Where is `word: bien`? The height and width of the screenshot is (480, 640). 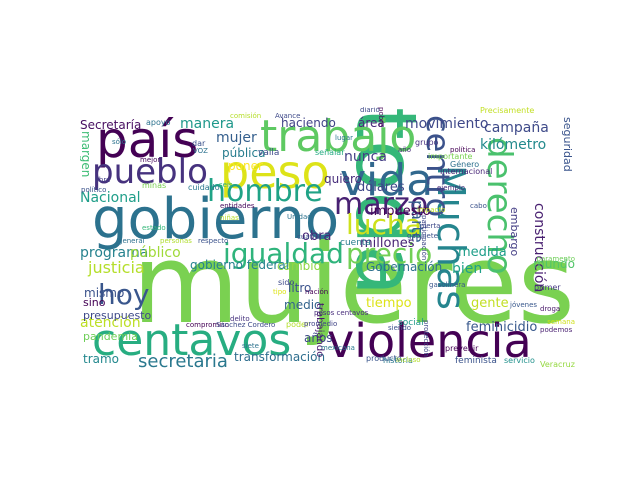
word: bien is located at coordinates (467, 269).